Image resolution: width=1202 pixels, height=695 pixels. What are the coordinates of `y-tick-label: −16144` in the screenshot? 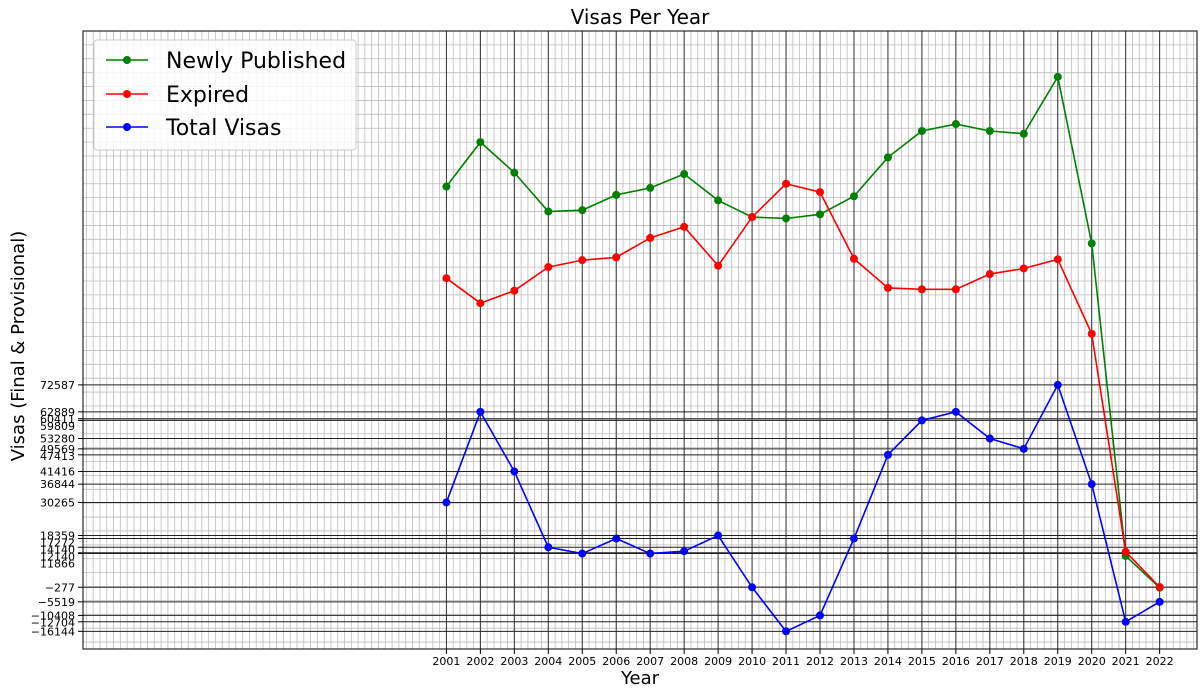 It's located at (53, 631).